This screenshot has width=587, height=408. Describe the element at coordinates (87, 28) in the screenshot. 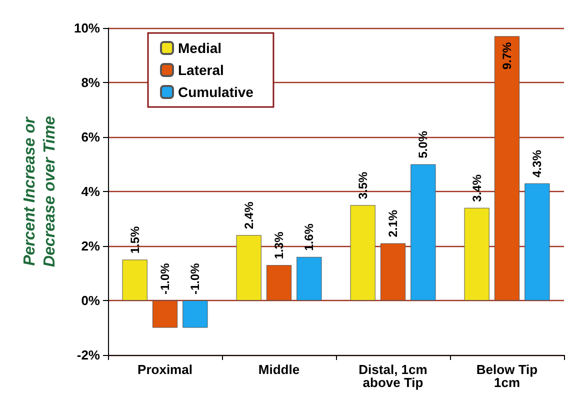

I see `y-tick-label: 10%` at that location.